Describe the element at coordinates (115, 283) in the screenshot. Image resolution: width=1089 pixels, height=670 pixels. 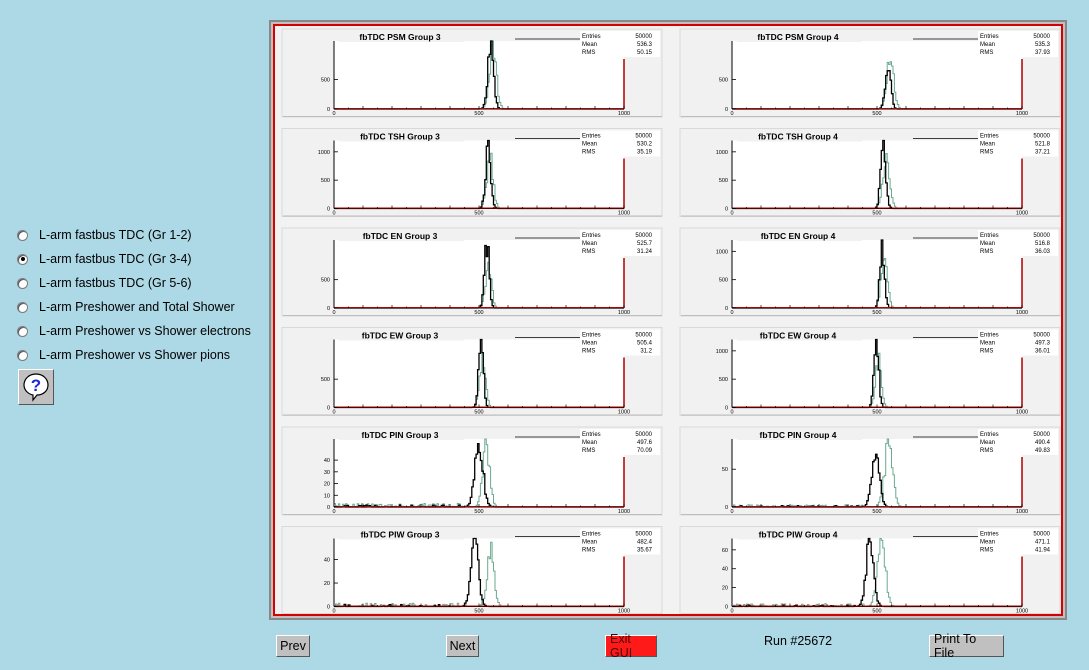
I see `option-label: L-arm fastbus TDC (Gr 5-6)` at that location.